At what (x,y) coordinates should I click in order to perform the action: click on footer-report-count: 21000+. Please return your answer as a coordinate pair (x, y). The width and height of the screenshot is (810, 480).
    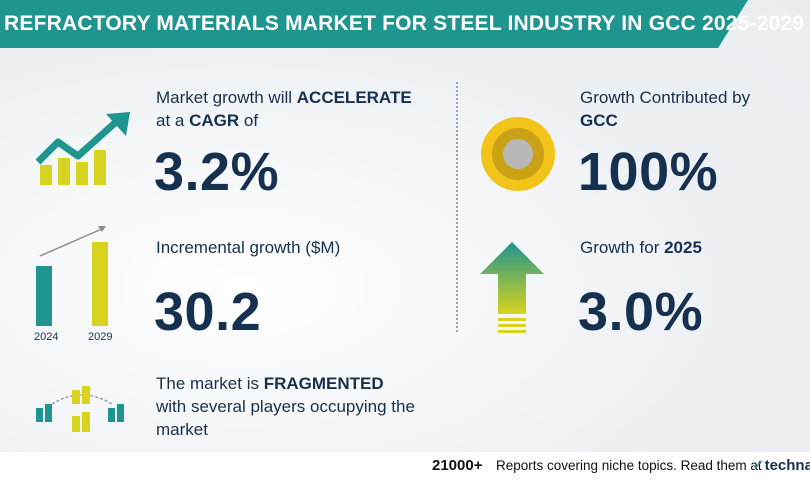
    Looking at the image, I should click on (457, 465).